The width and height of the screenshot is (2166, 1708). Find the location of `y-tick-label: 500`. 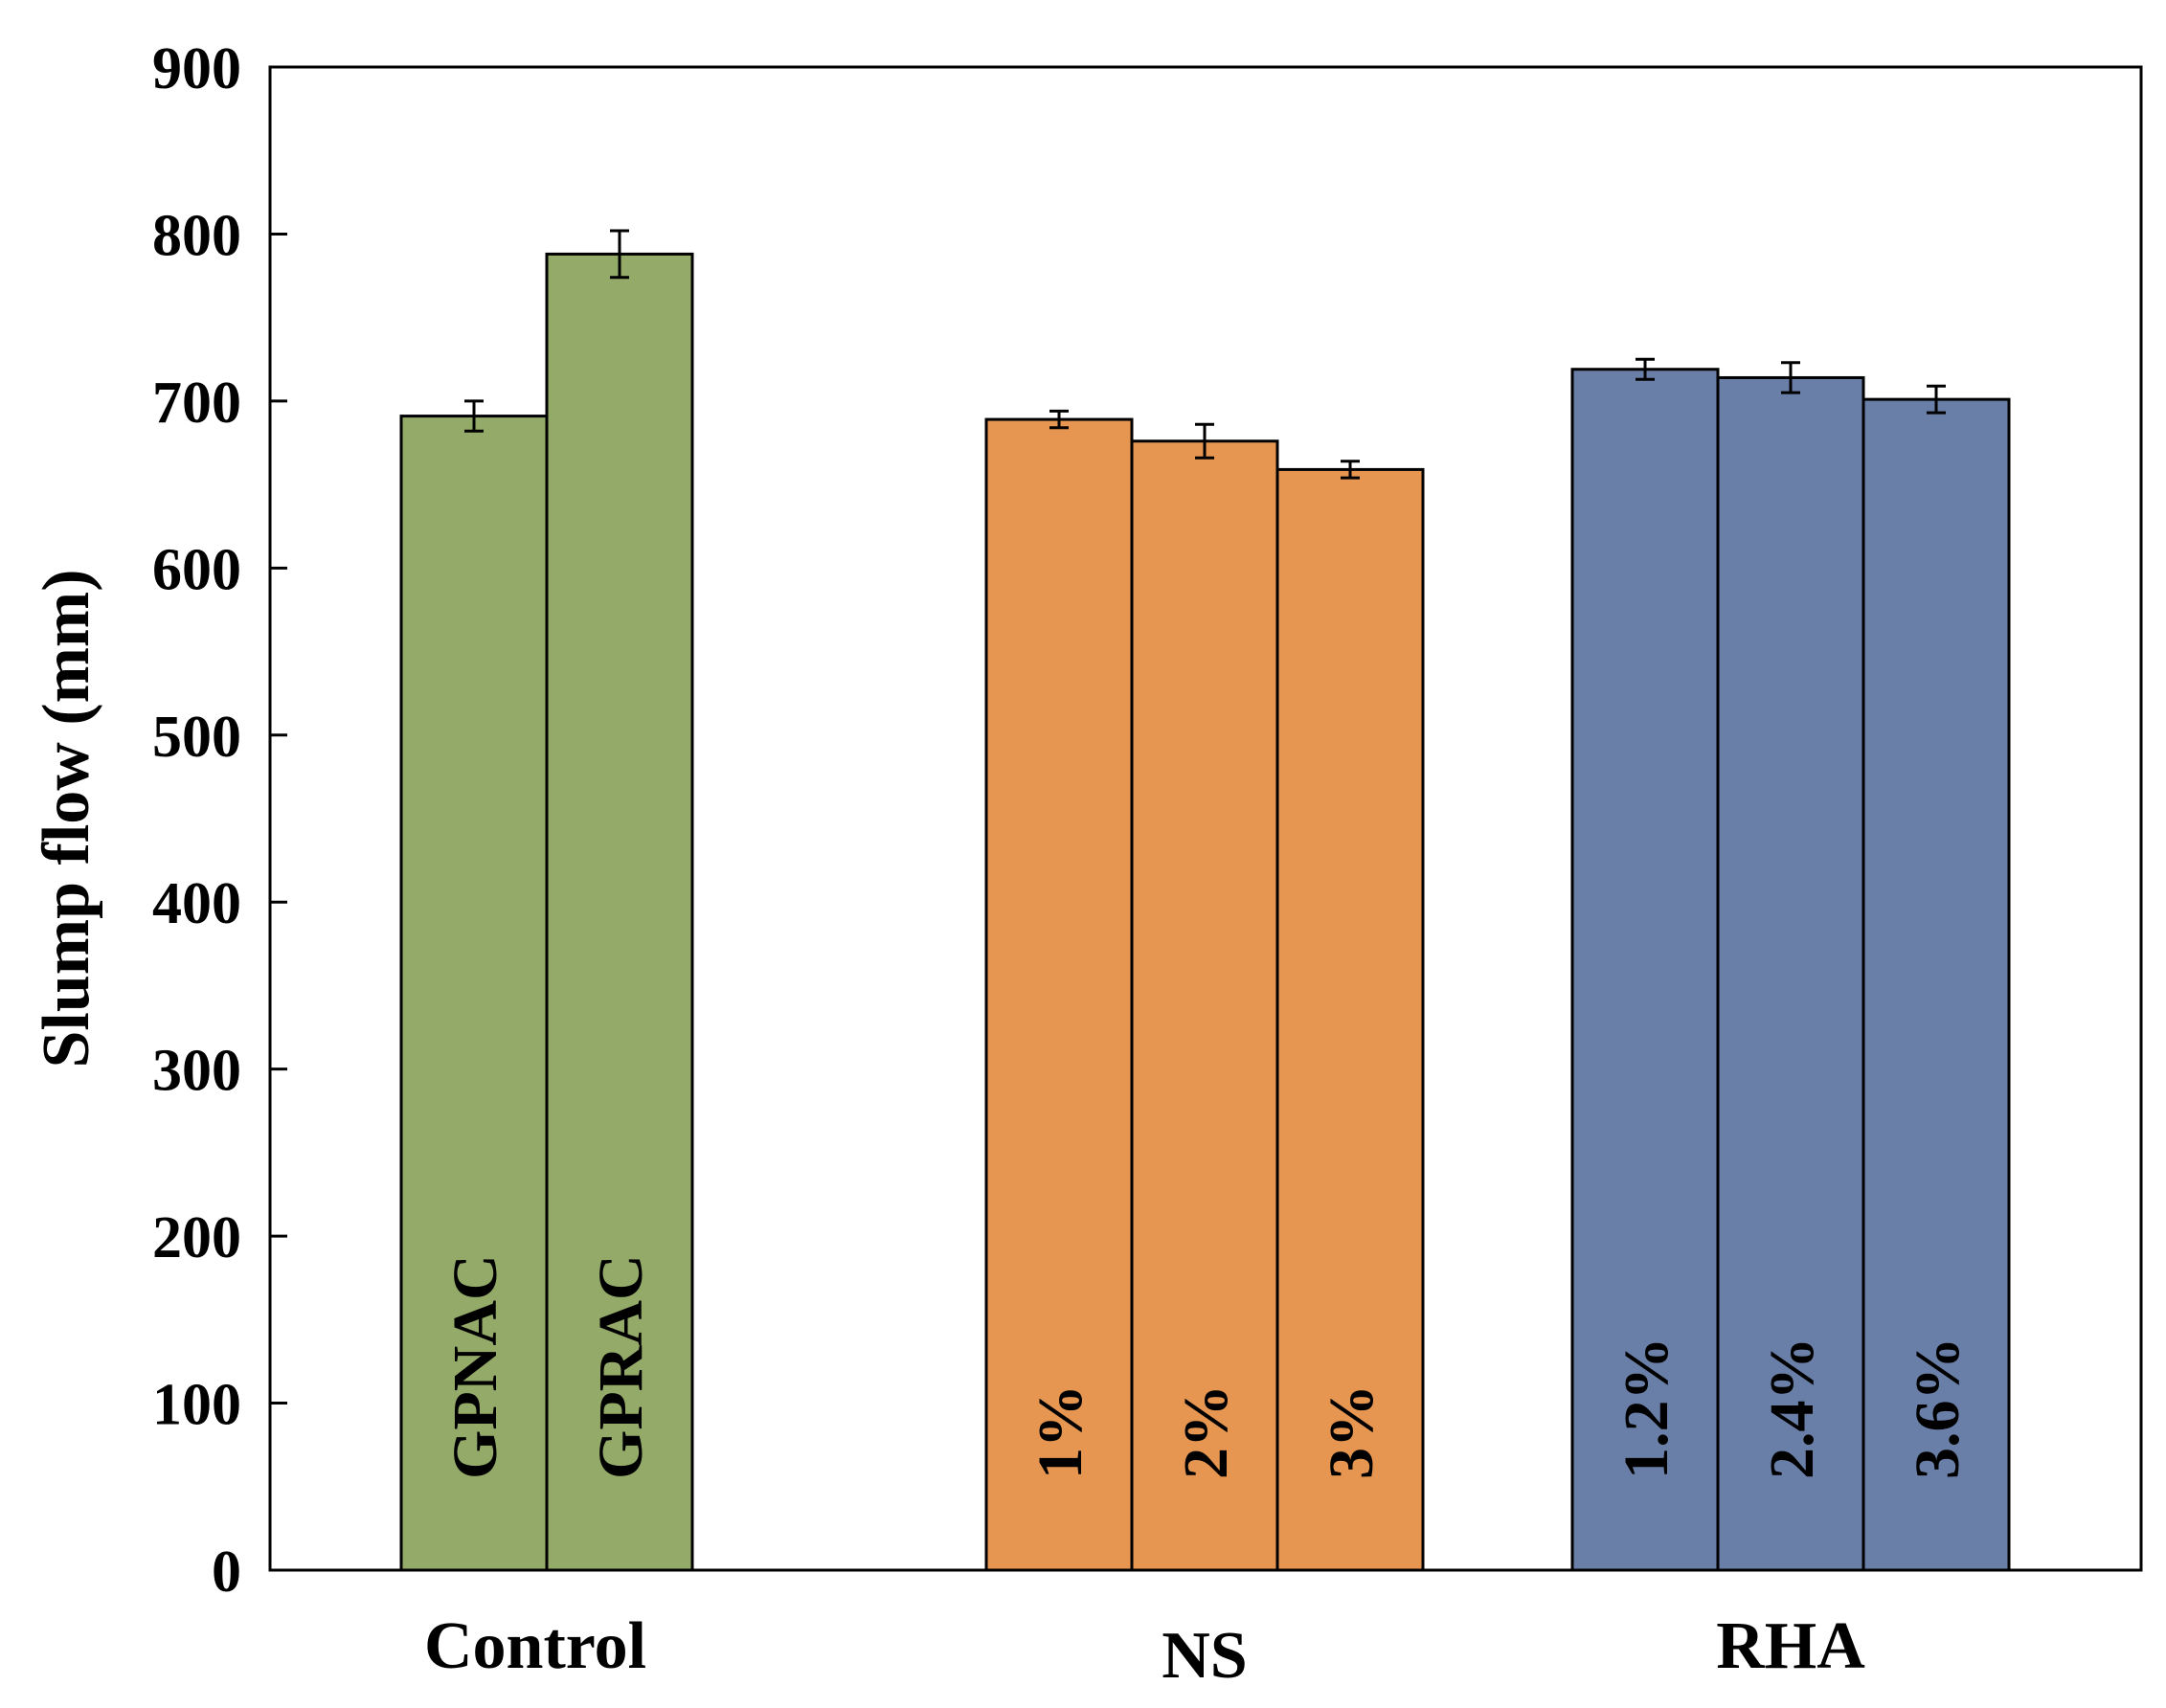

y-tick-label: 500 is located at coordinates (196, 737).